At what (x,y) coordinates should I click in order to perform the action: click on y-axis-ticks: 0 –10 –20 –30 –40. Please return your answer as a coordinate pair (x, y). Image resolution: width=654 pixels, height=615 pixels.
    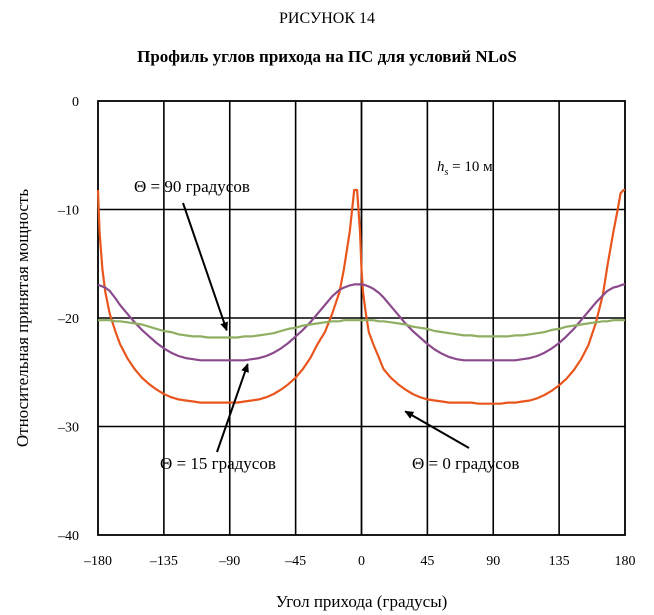
    Looking at the image, I should click on (68, 319).